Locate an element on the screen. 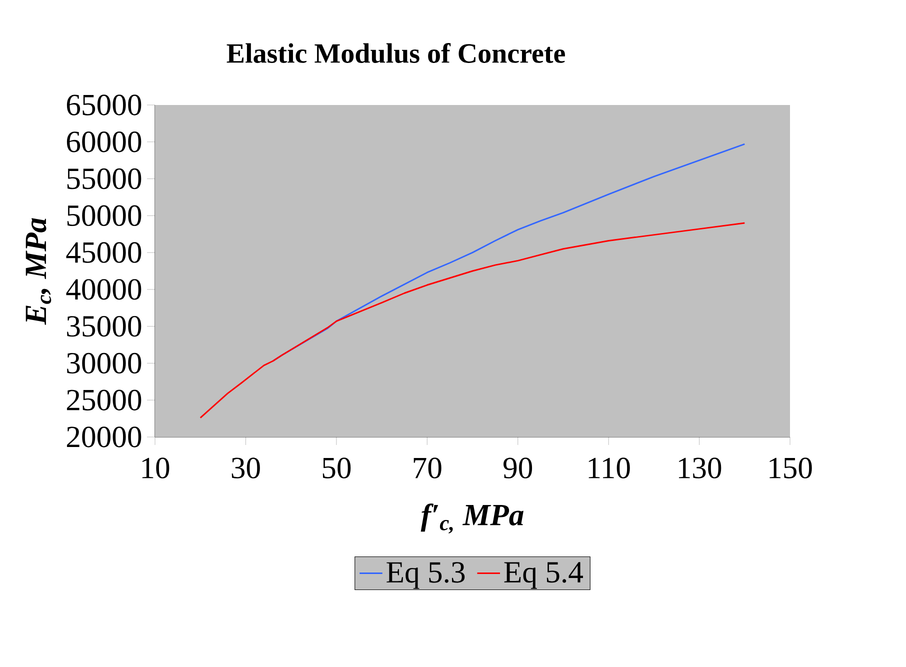 Image resolution: width=906 pixels, height=667 pixels. x-tick-label: 70 is located at coordinates (428, 468).